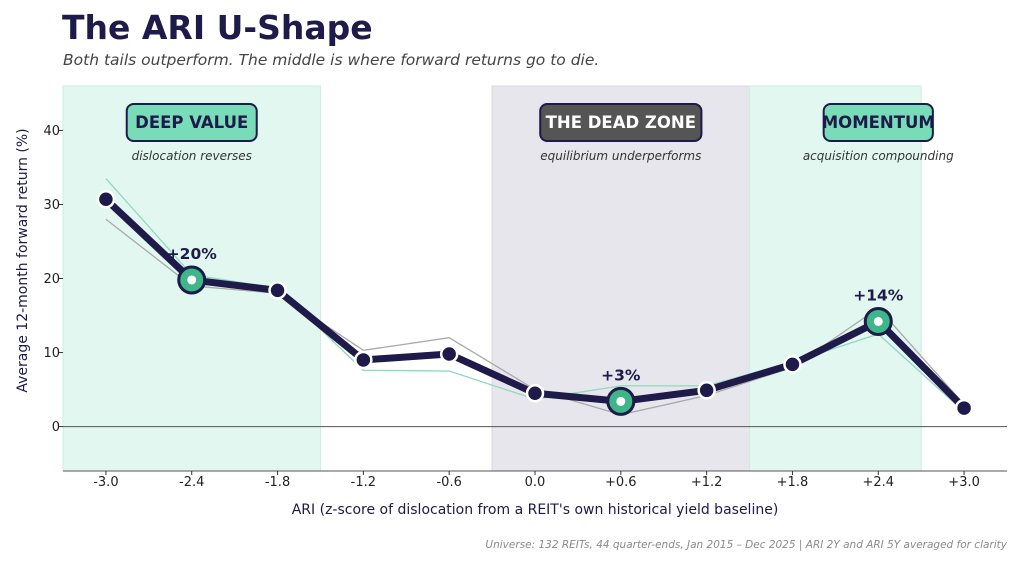 Image resolution: width=1024 pixels, height=569 pixels. What do you see at coordinates (964, 482) in the screenshot?
I see `x-tick-label: +3.0` at bounding box center [964, 482].